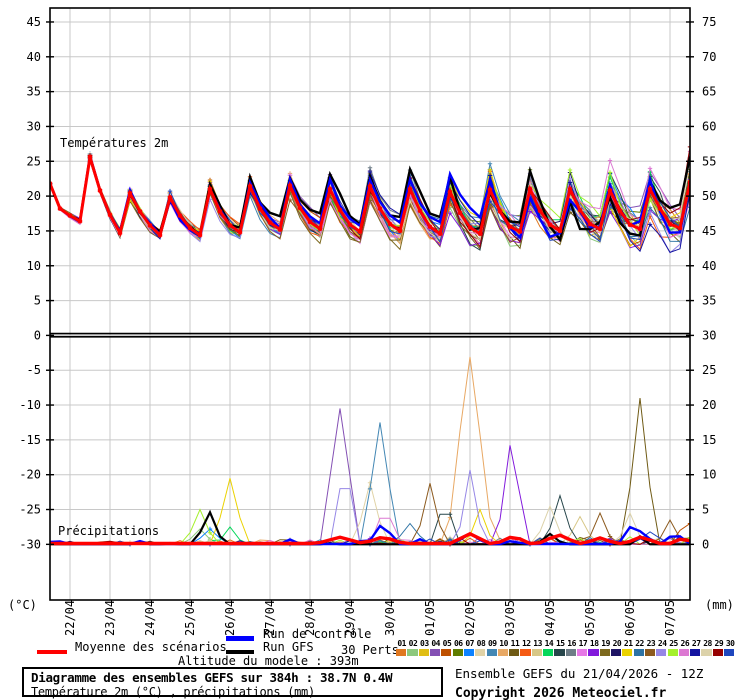  I want to click on svg-text: 70, so click(709, 57).